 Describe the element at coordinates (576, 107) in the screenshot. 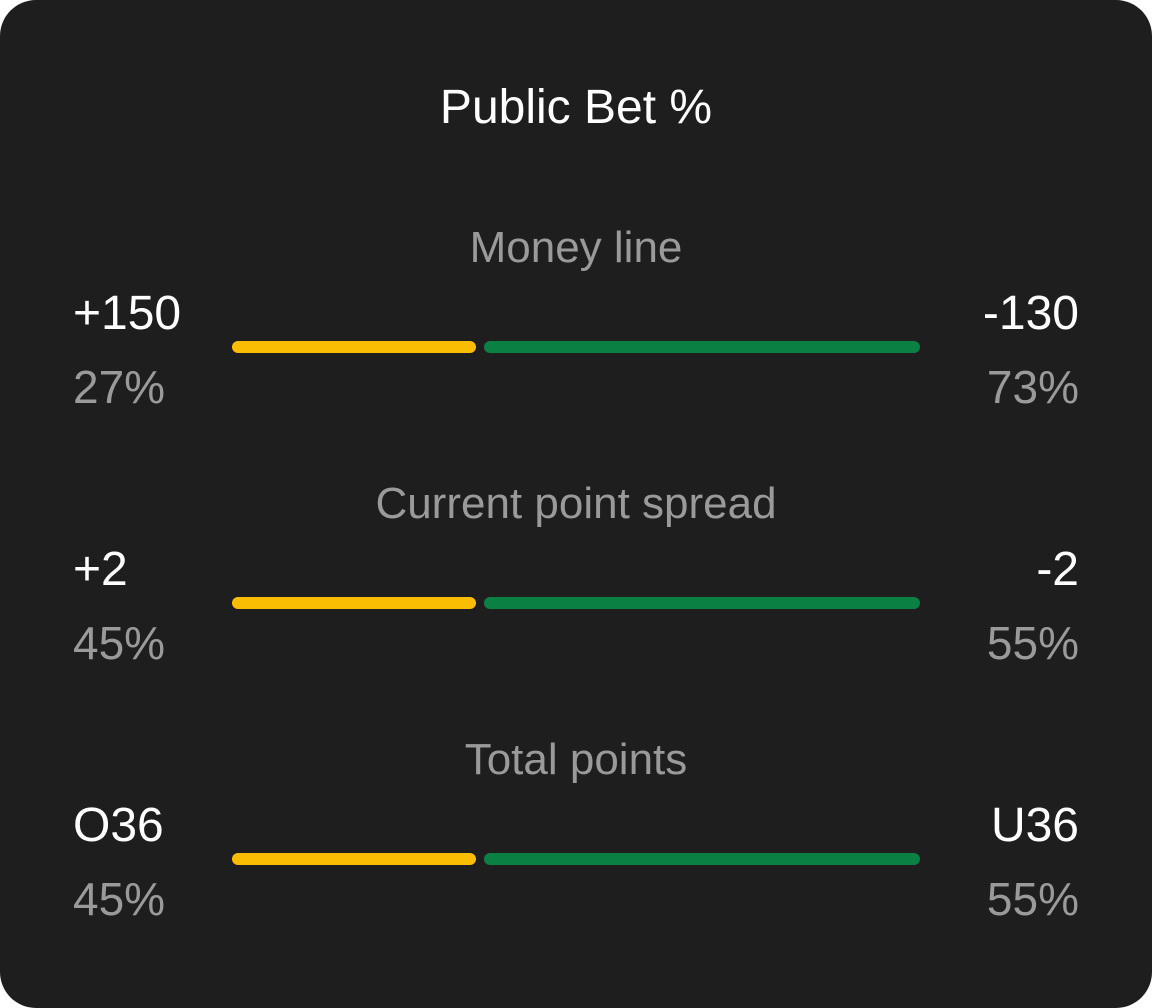

I see `card-title: Public Bet %` at that location.